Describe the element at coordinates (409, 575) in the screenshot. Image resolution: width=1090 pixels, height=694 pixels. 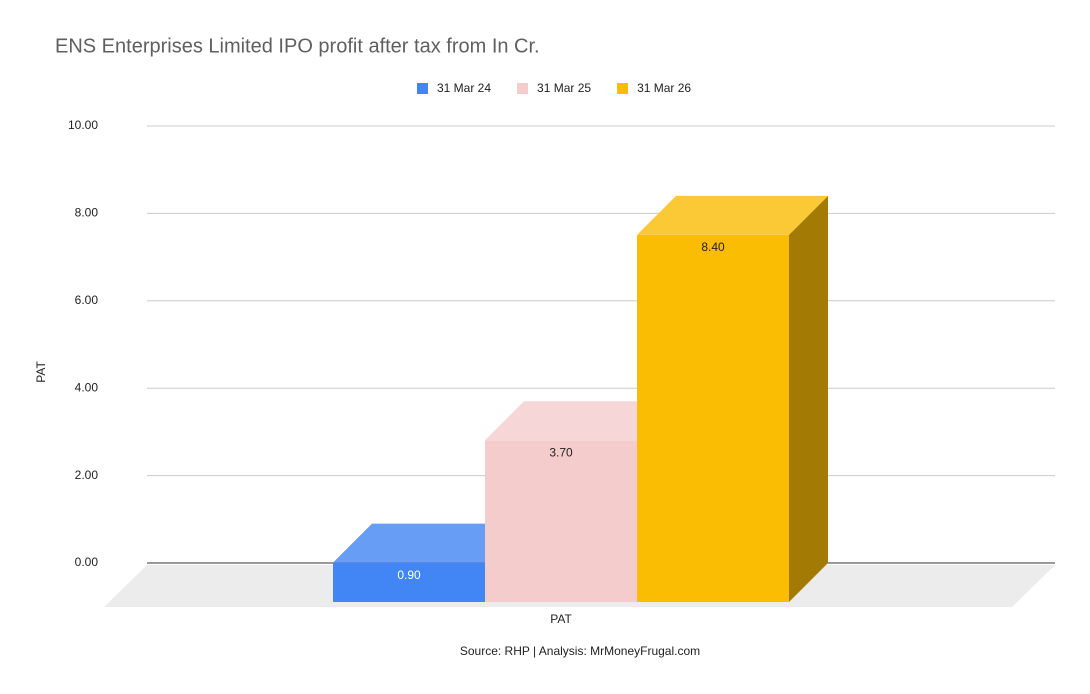
I see `data-label: 0.90` at that location.